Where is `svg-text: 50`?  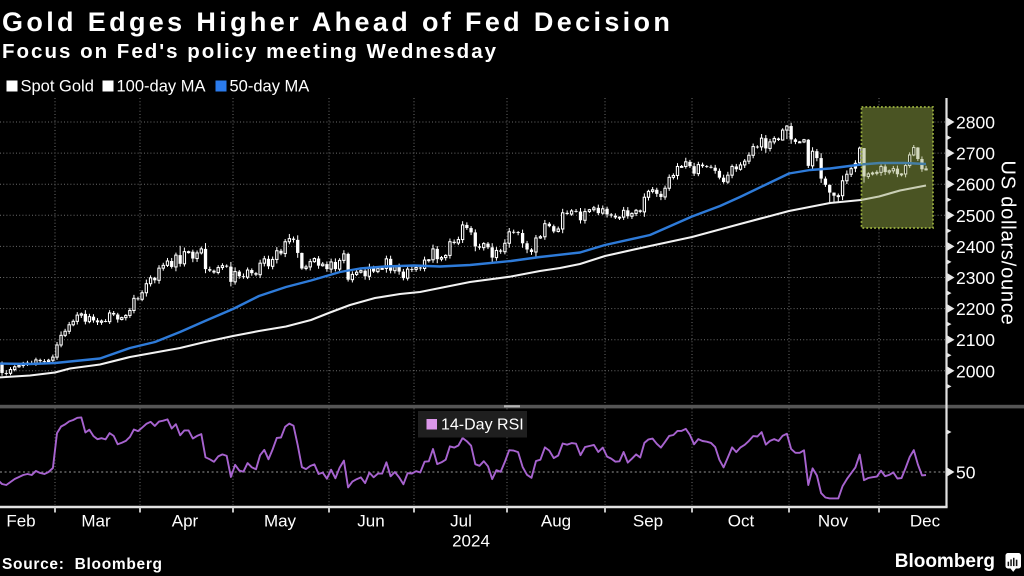 svg-text: 50 is located at coordinates (966, 473).